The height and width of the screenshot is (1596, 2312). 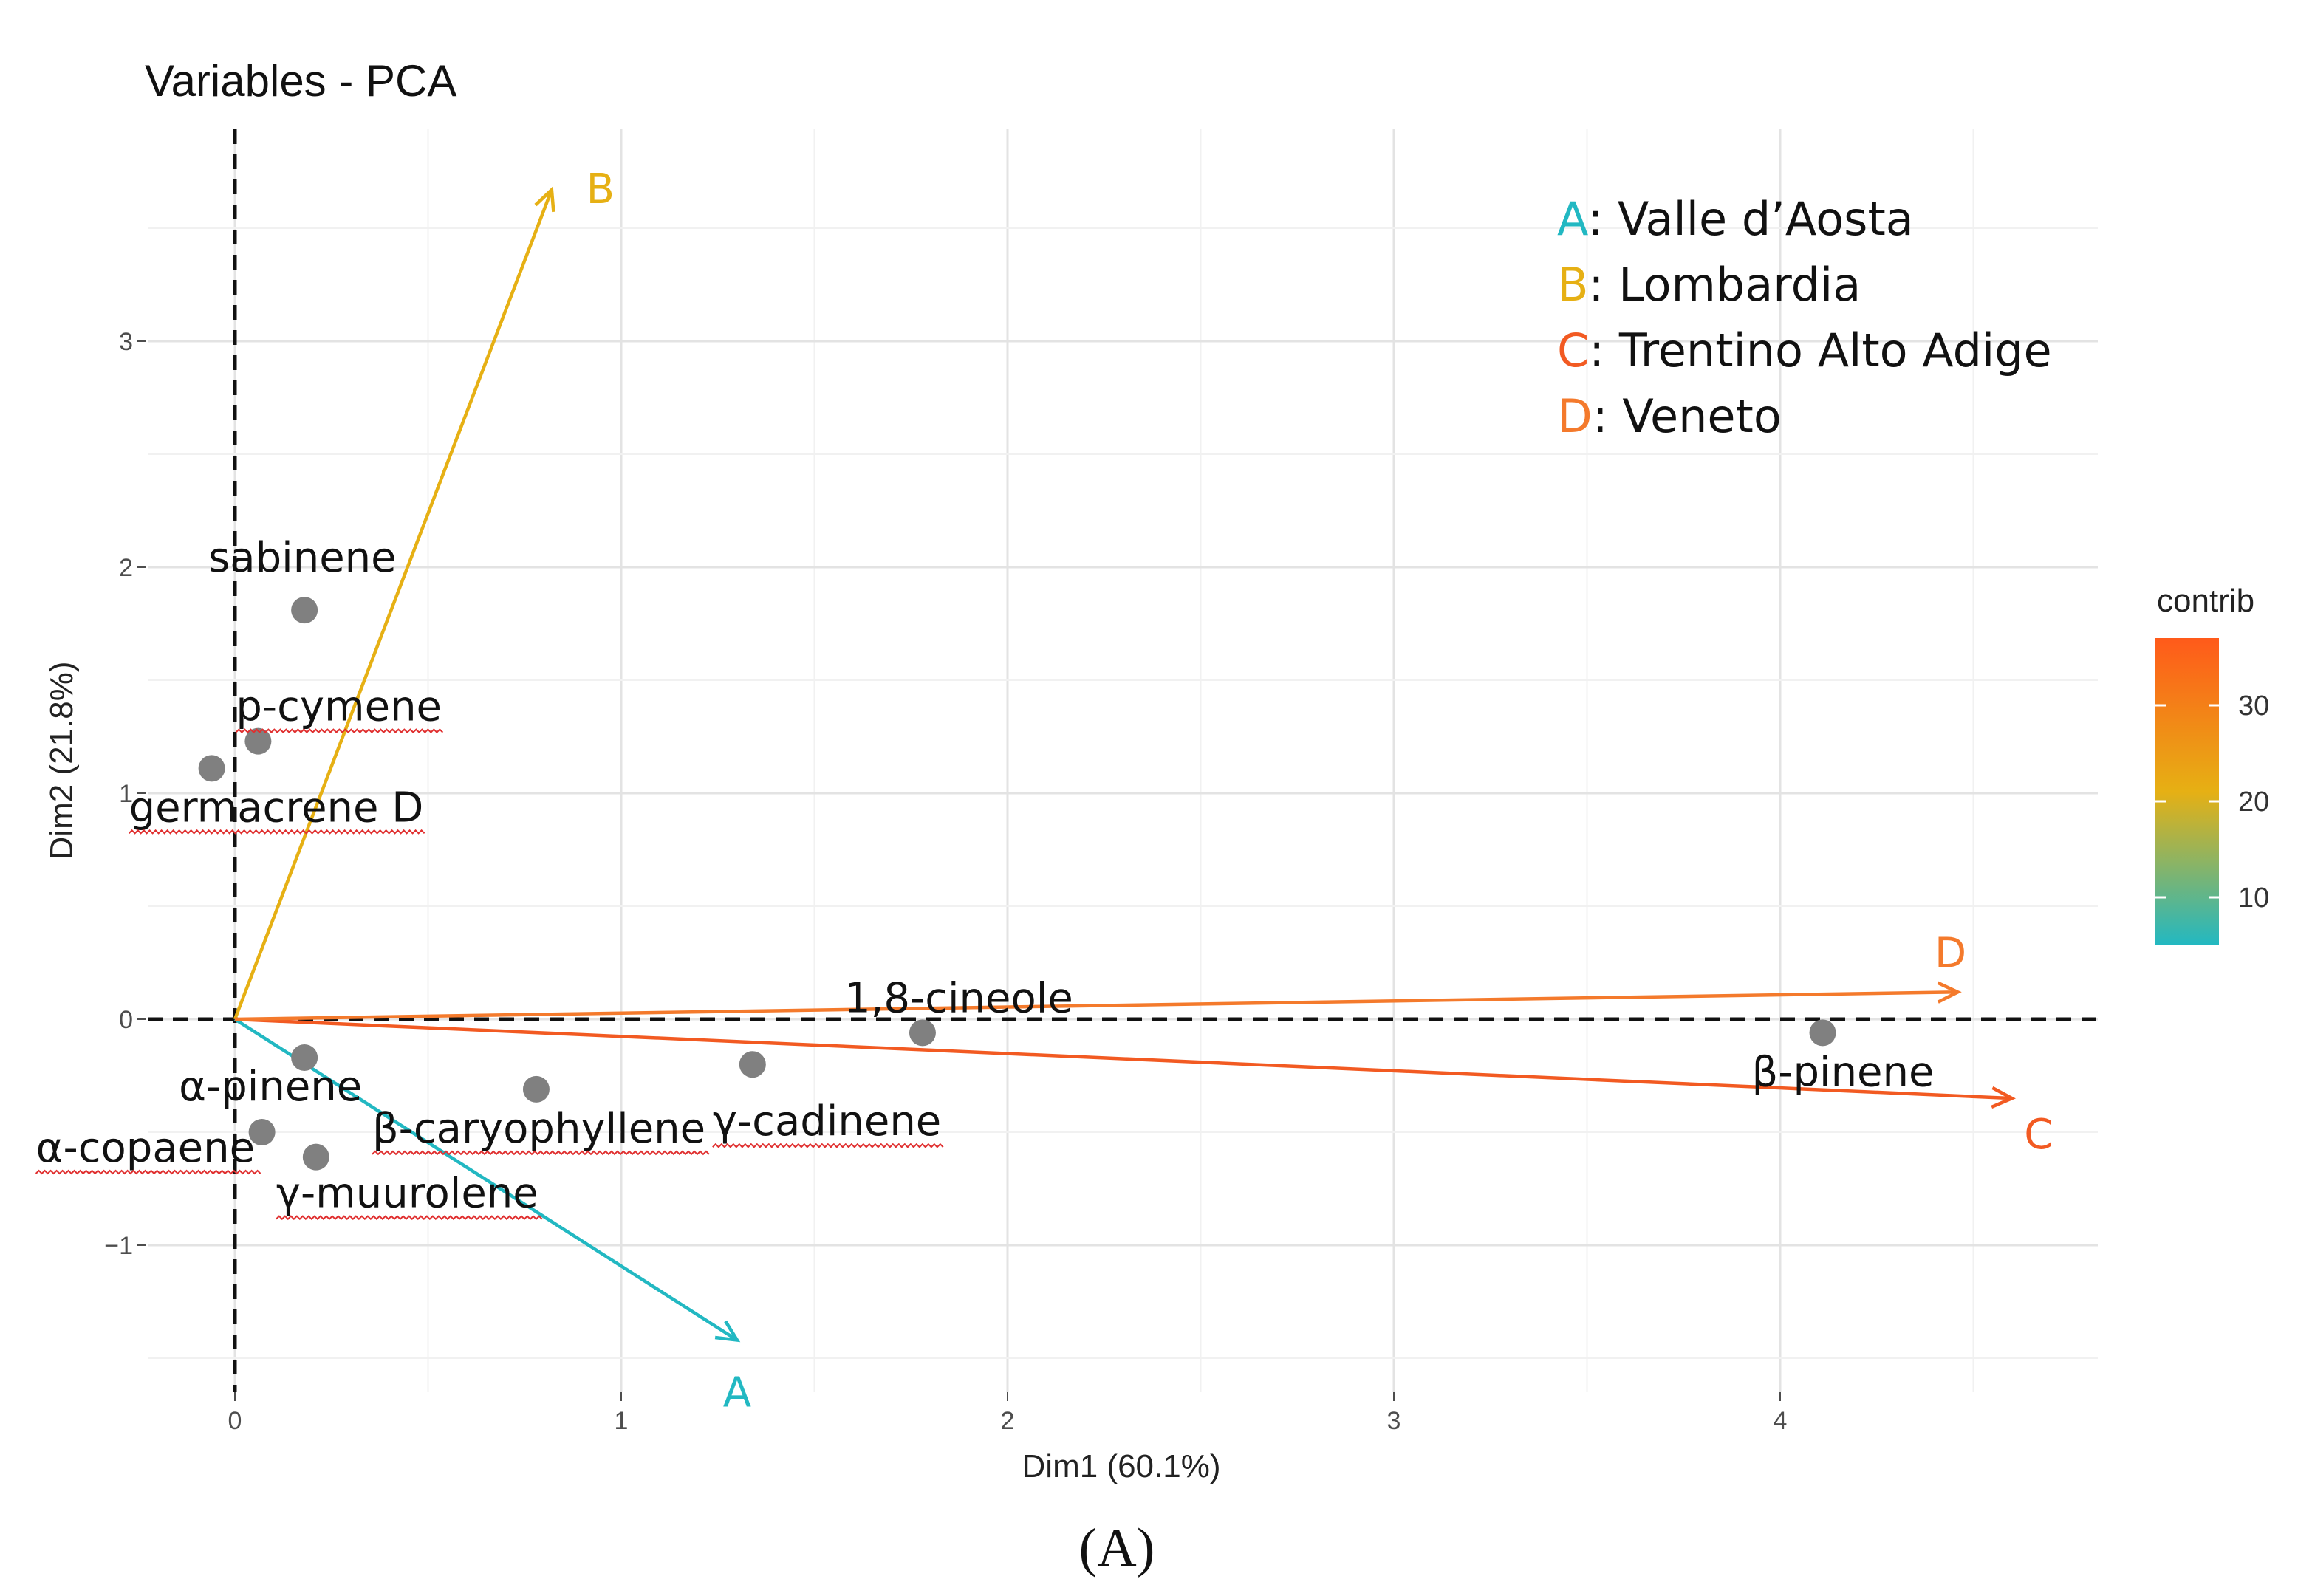 I want to click on y-tick-label: 0, so click(x=126, y=1020).